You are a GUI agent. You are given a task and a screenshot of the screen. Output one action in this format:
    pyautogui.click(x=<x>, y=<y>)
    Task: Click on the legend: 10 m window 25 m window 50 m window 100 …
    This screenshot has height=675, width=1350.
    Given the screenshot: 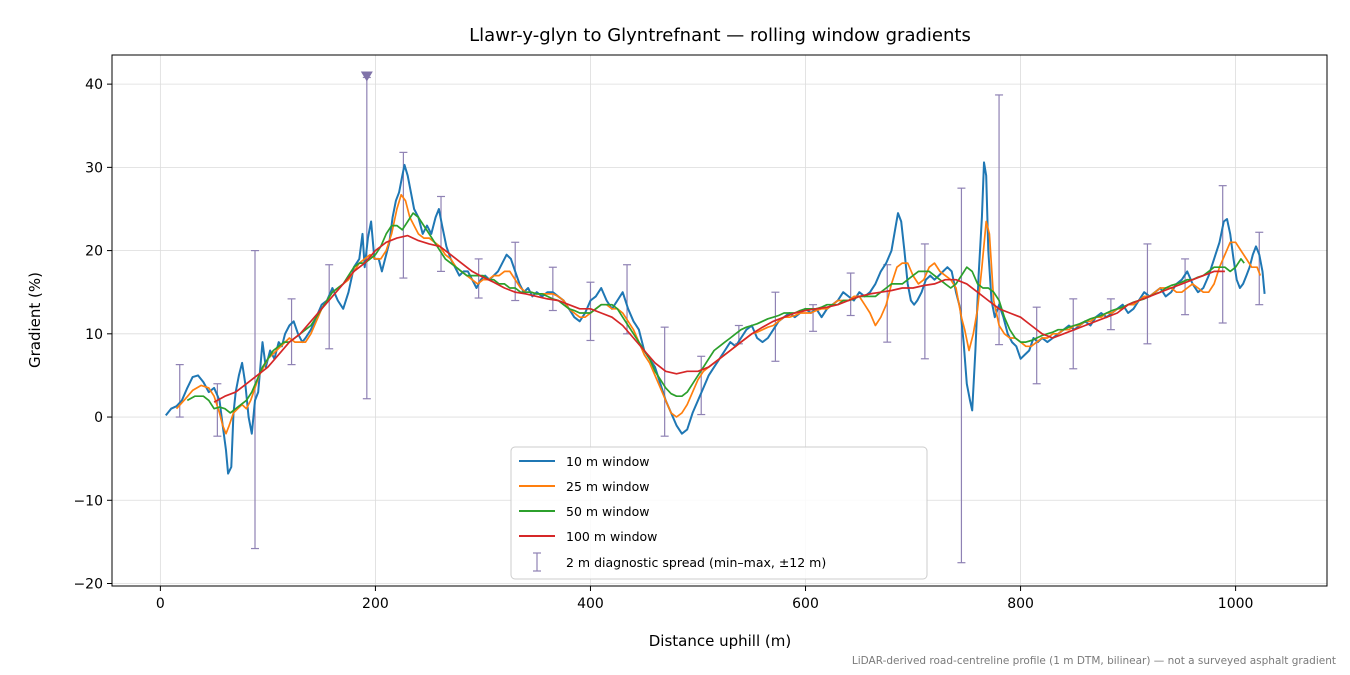 What is the action you would take?
    pyautogui.click(x=719, y=513)
    